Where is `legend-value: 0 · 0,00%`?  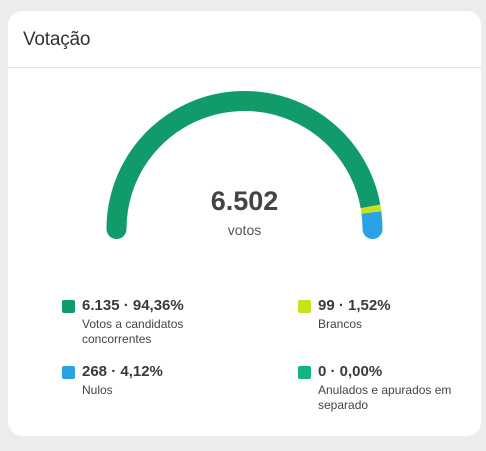
legend-value: 0 · 0,00% is located at coordinates (350, 371).